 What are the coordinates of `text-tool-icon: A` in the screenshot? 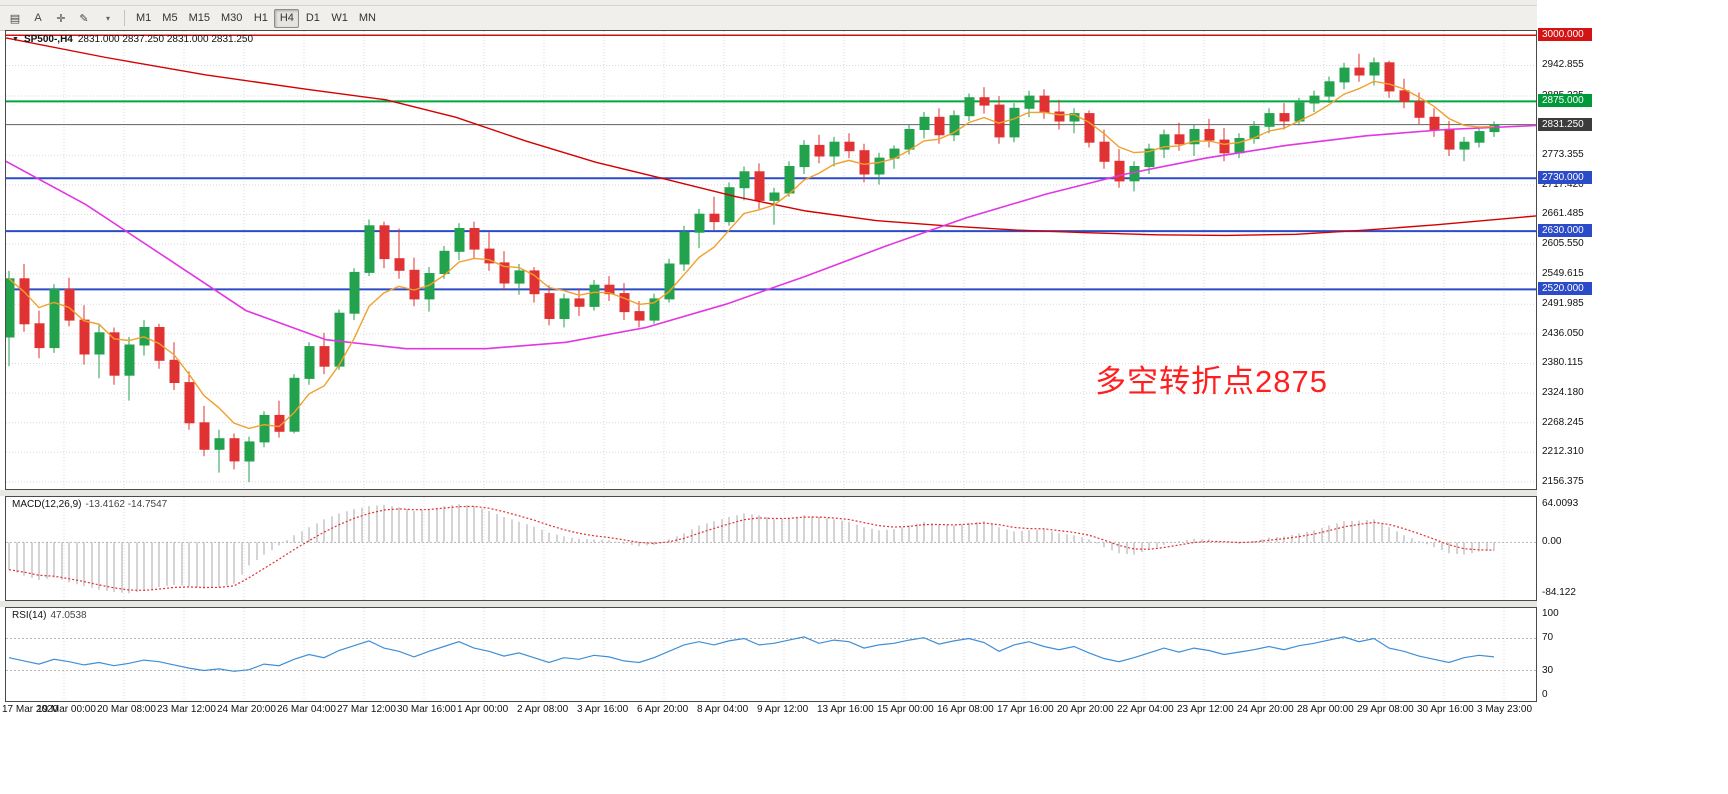 It's located at (38, 18).